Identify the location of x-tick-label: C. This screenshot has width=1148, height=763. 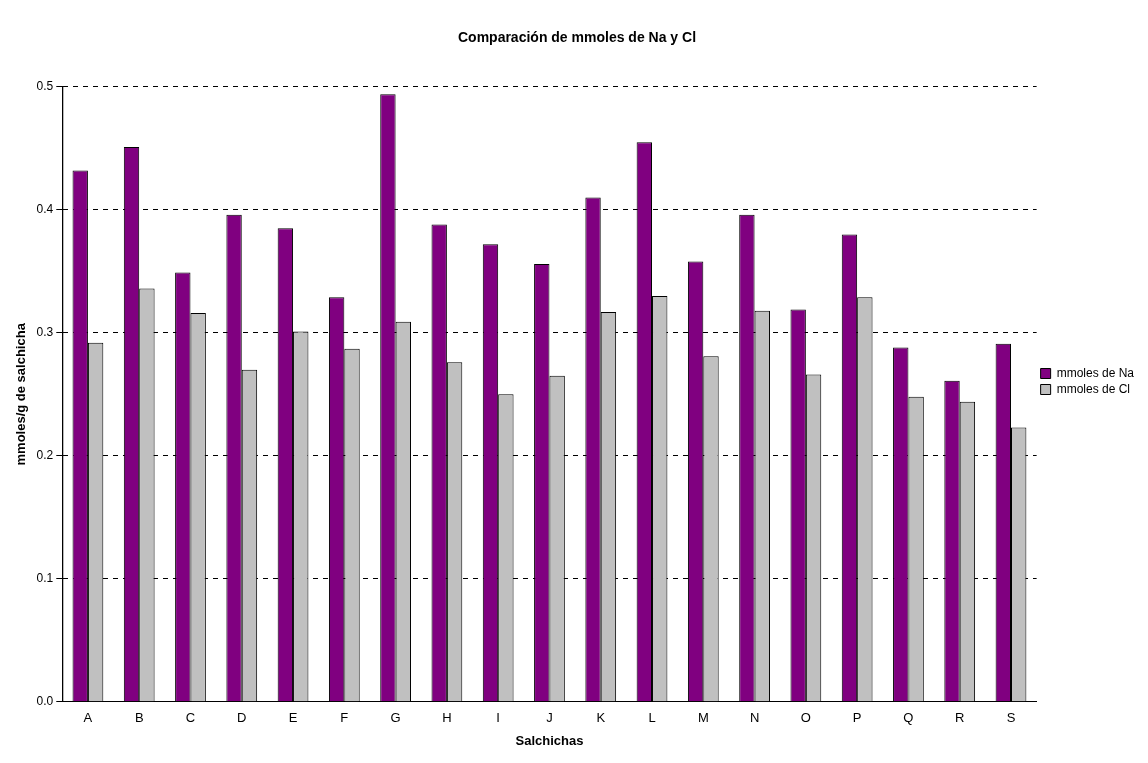
(190, 718).